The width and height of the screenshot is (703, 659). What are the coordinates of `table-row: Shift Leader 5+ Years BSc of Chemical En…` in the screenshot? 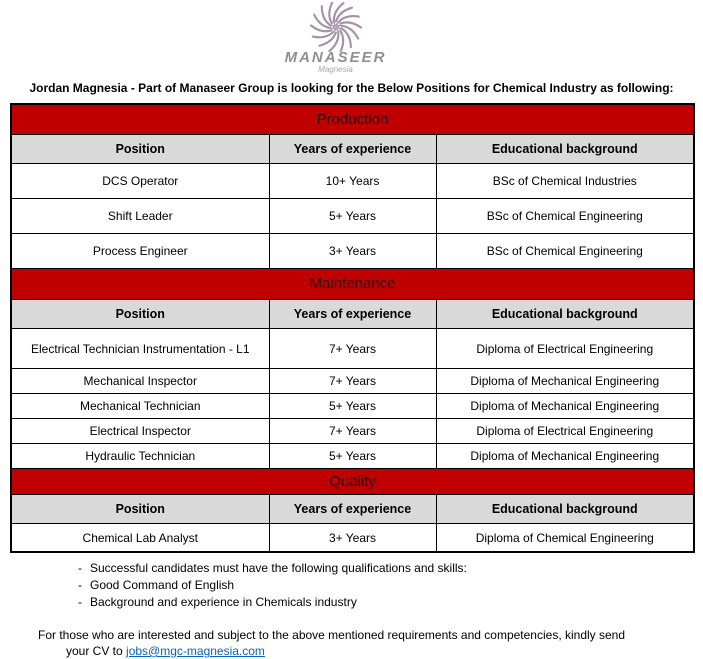 It's located at (352, 216).